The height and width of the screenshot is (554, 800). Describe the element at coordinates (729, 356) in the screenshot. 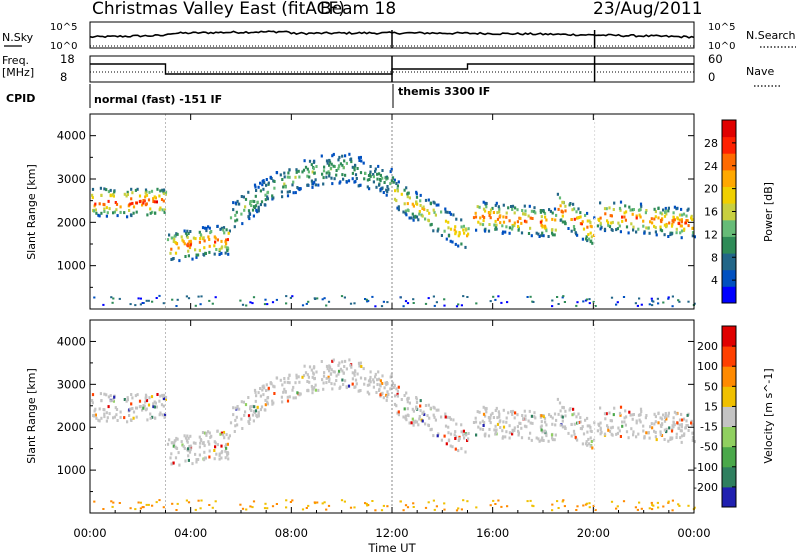

I see `colorbar-swatch` at that location.